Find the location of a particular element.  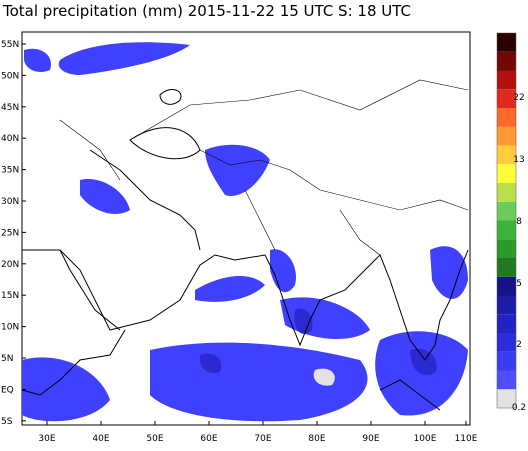

lon-label: 80E is located at coordinates (316, 439).